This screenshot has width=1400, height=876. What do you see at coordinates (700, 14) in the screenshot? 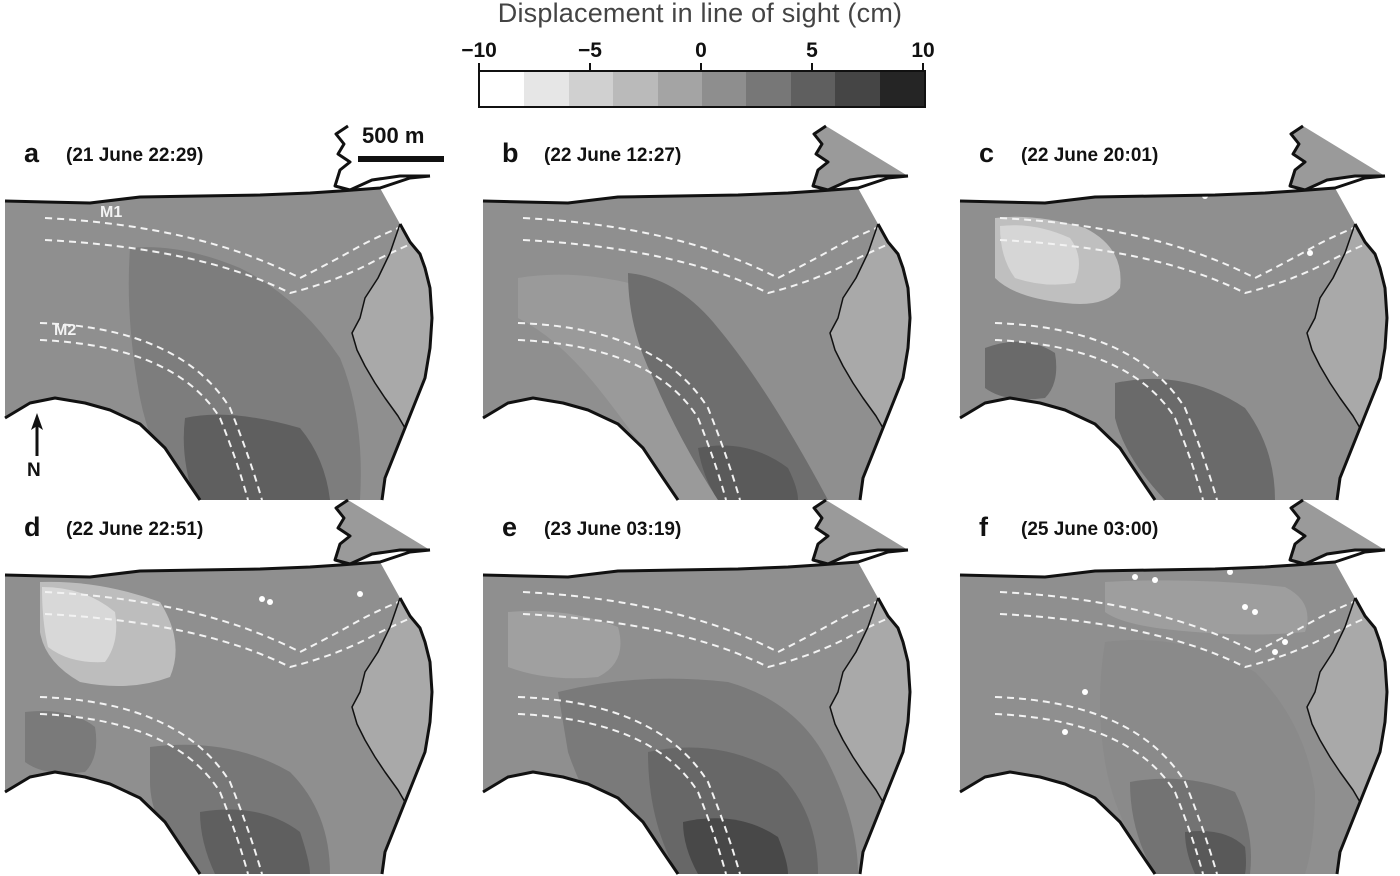
I see `colorbar-title: Displacement in line of sight (cm)` at bounding box center [700, 14].